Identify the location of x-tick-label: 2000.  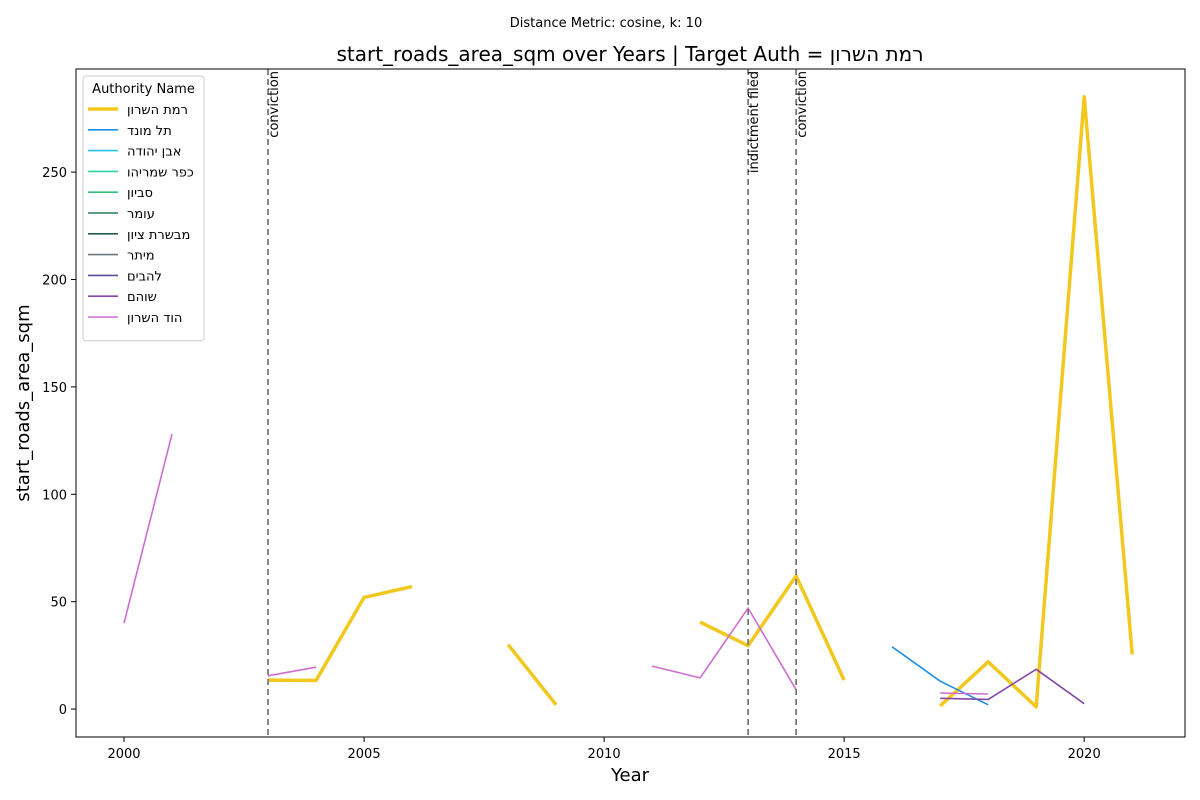
(123, 754).